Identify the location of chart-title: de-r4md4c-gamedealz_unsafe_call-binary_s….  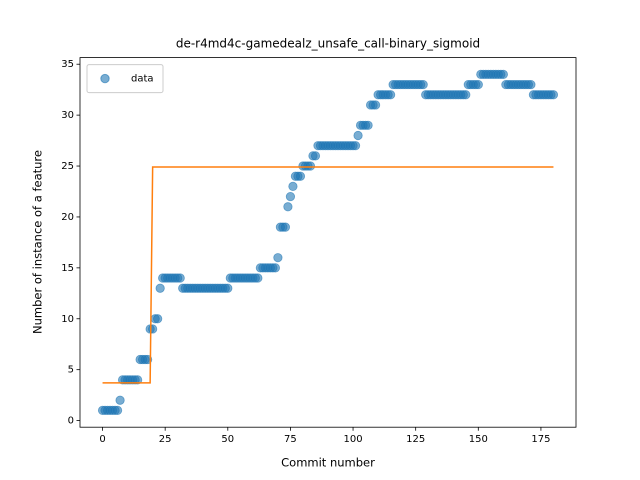
(328, 44).